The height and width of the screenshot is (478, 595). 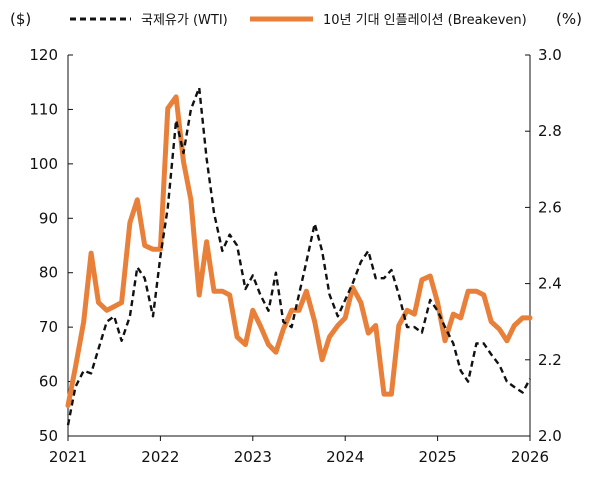 I want to click on x-tick-label: 2026, so click(x=530, y=457).